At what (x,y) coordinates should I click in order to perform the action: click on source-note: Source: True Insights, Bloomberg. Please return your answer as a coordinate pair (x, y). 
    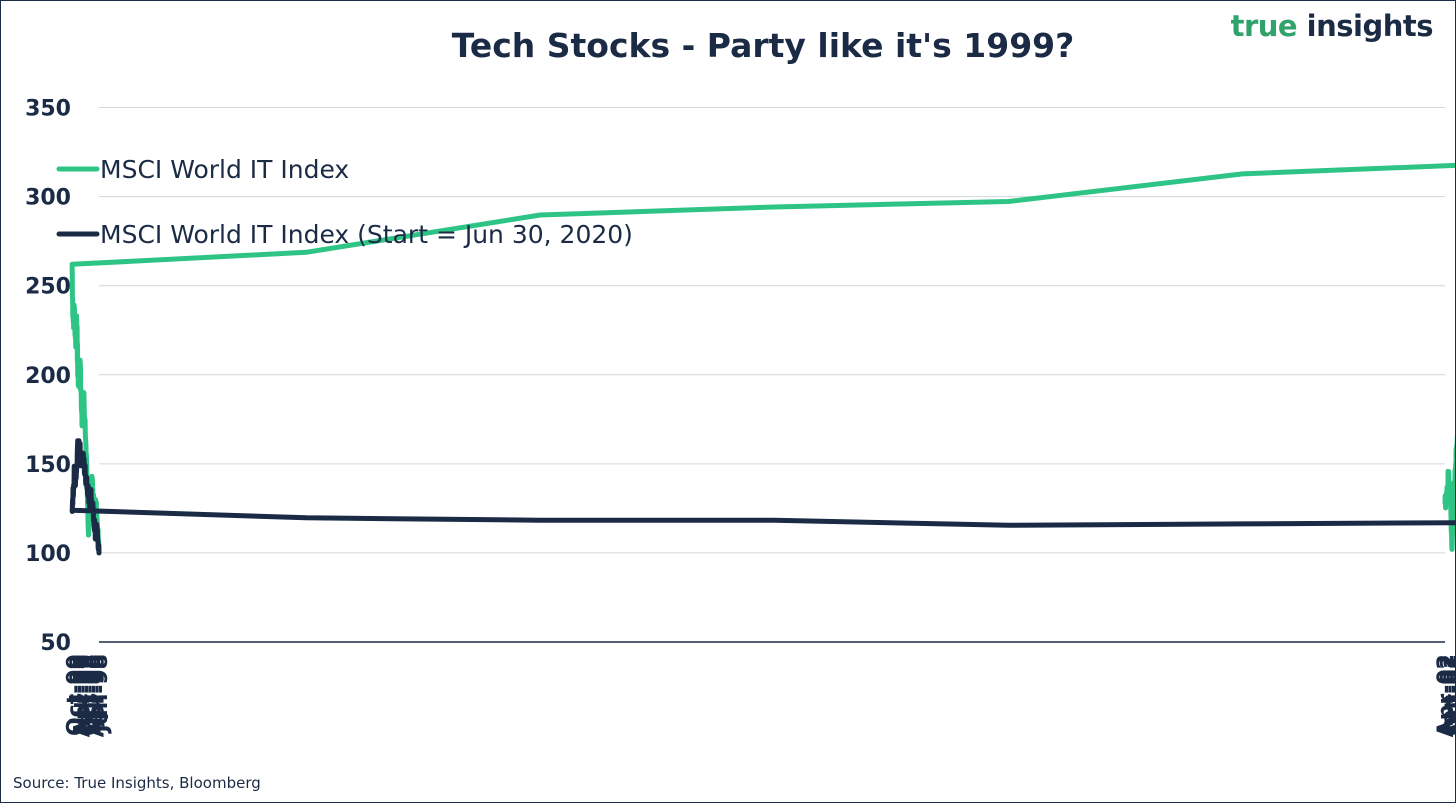
    Looking at the image, I should click on (137, 783).